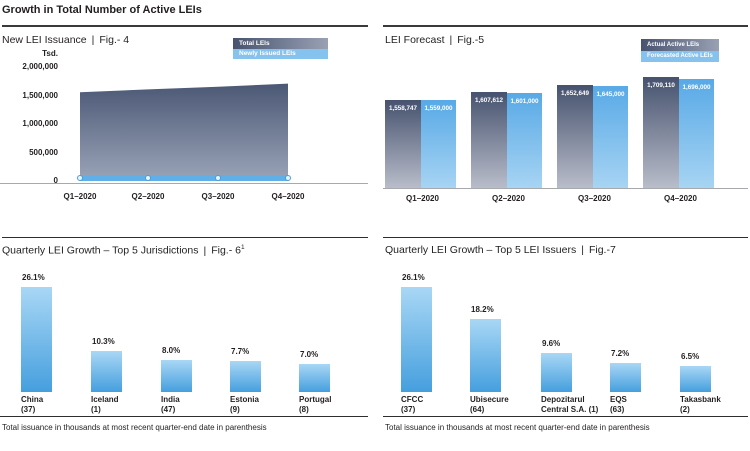  Describe the element at coordinates (40, 95) in the screenshot. I see `y-tick-label: 1,500,000` at that location.